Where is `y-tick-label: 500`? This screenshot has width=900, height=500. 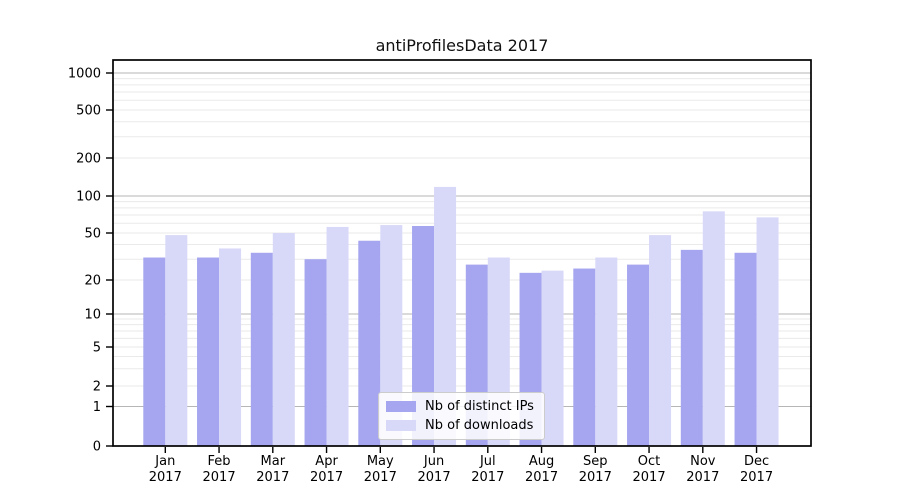 y-tick-label: 500 is located at coordinates (88, 111).